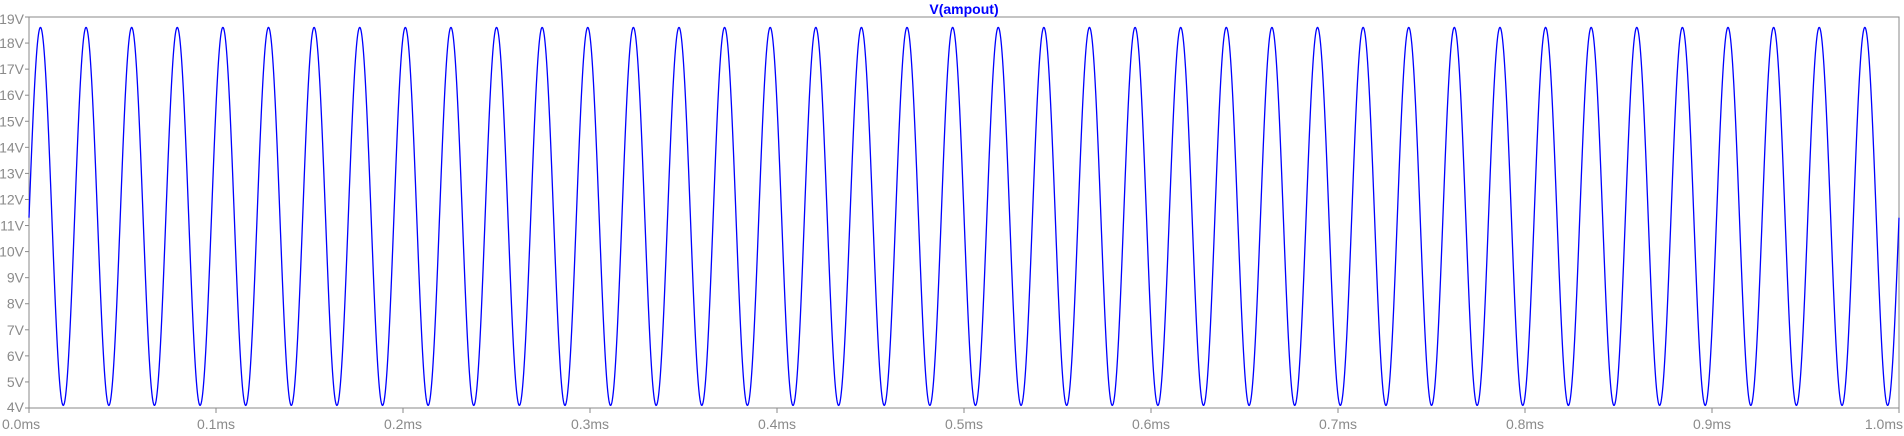 This screenshot has height=436, width=1904. What do you see at coordinates (16, 356) in the screenshot?
I see `y-tick-label: 6V` at bounding box center [16, 356].